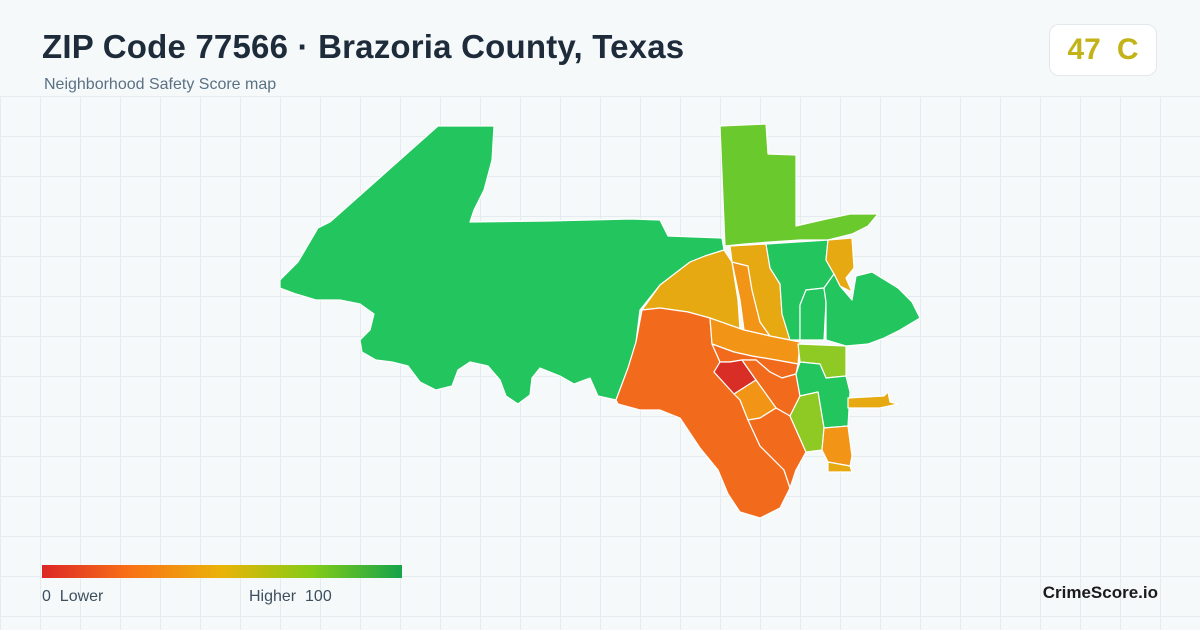 The image size is (1200, 630). Describe the element at coordinates (873, 400) in the screenshot. I see `neighborhood-east-spur` at that location.